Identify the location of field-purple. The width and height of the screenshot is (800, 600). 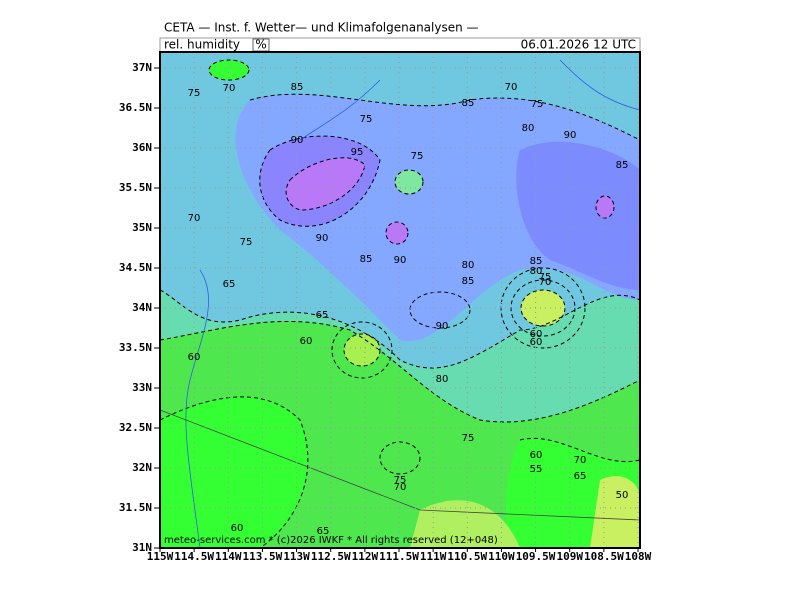
(325, 183).